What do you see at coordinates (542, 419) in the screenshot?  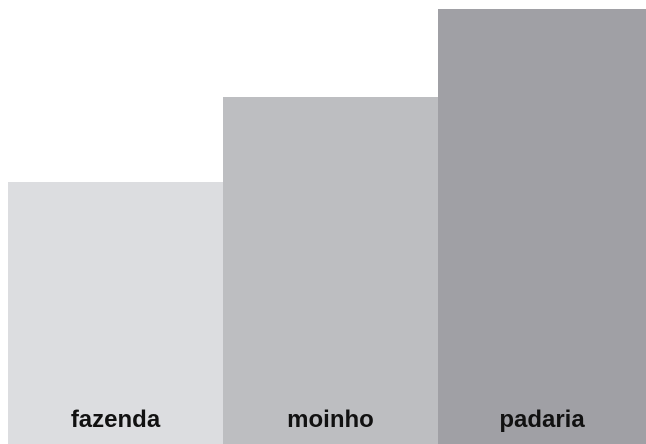 I see `step-label-padaria: padaria` at bounding box center [542, 419].